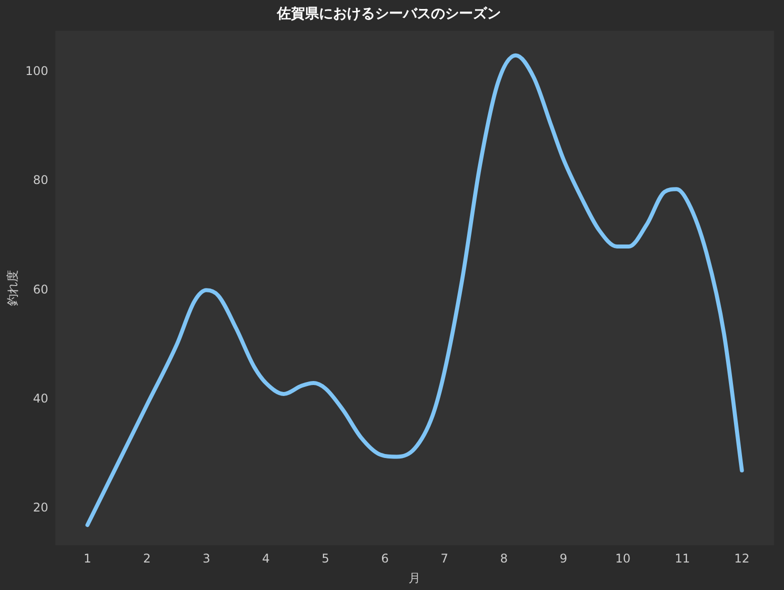  Describe the element at coordinates (682, 559) in the screenshot. I see `x-tick-label: 11` at that location.